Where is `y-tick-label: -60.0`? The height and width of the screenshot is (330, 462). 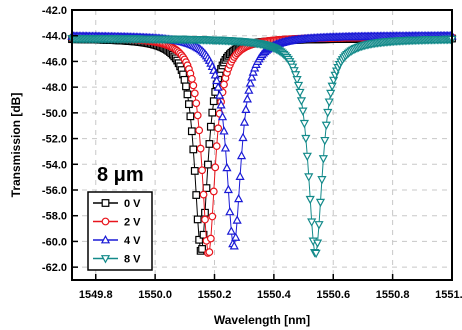
y-tick-label: -60.0 is located at coordinates (54, 242).